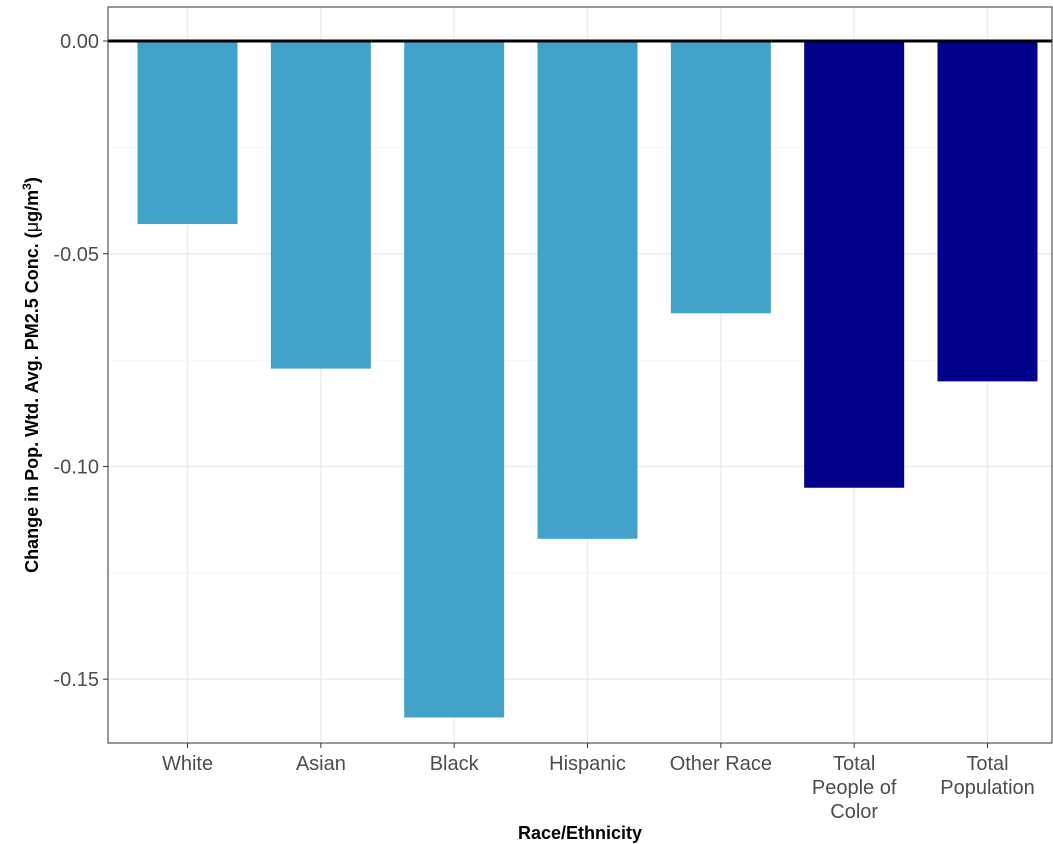 This screenshot has width=1053, height=844. What do you see at coordinates (76, 680) in the screenshot?
I see `y-tick-label: -0.15` at bounding box center [76, 680].